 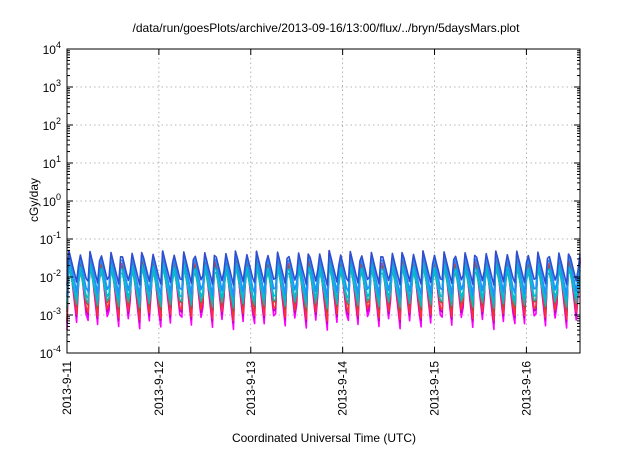 I want to click on x-axis-title: Coordinated Universal Time (UTC), so click(x=324, y=438).